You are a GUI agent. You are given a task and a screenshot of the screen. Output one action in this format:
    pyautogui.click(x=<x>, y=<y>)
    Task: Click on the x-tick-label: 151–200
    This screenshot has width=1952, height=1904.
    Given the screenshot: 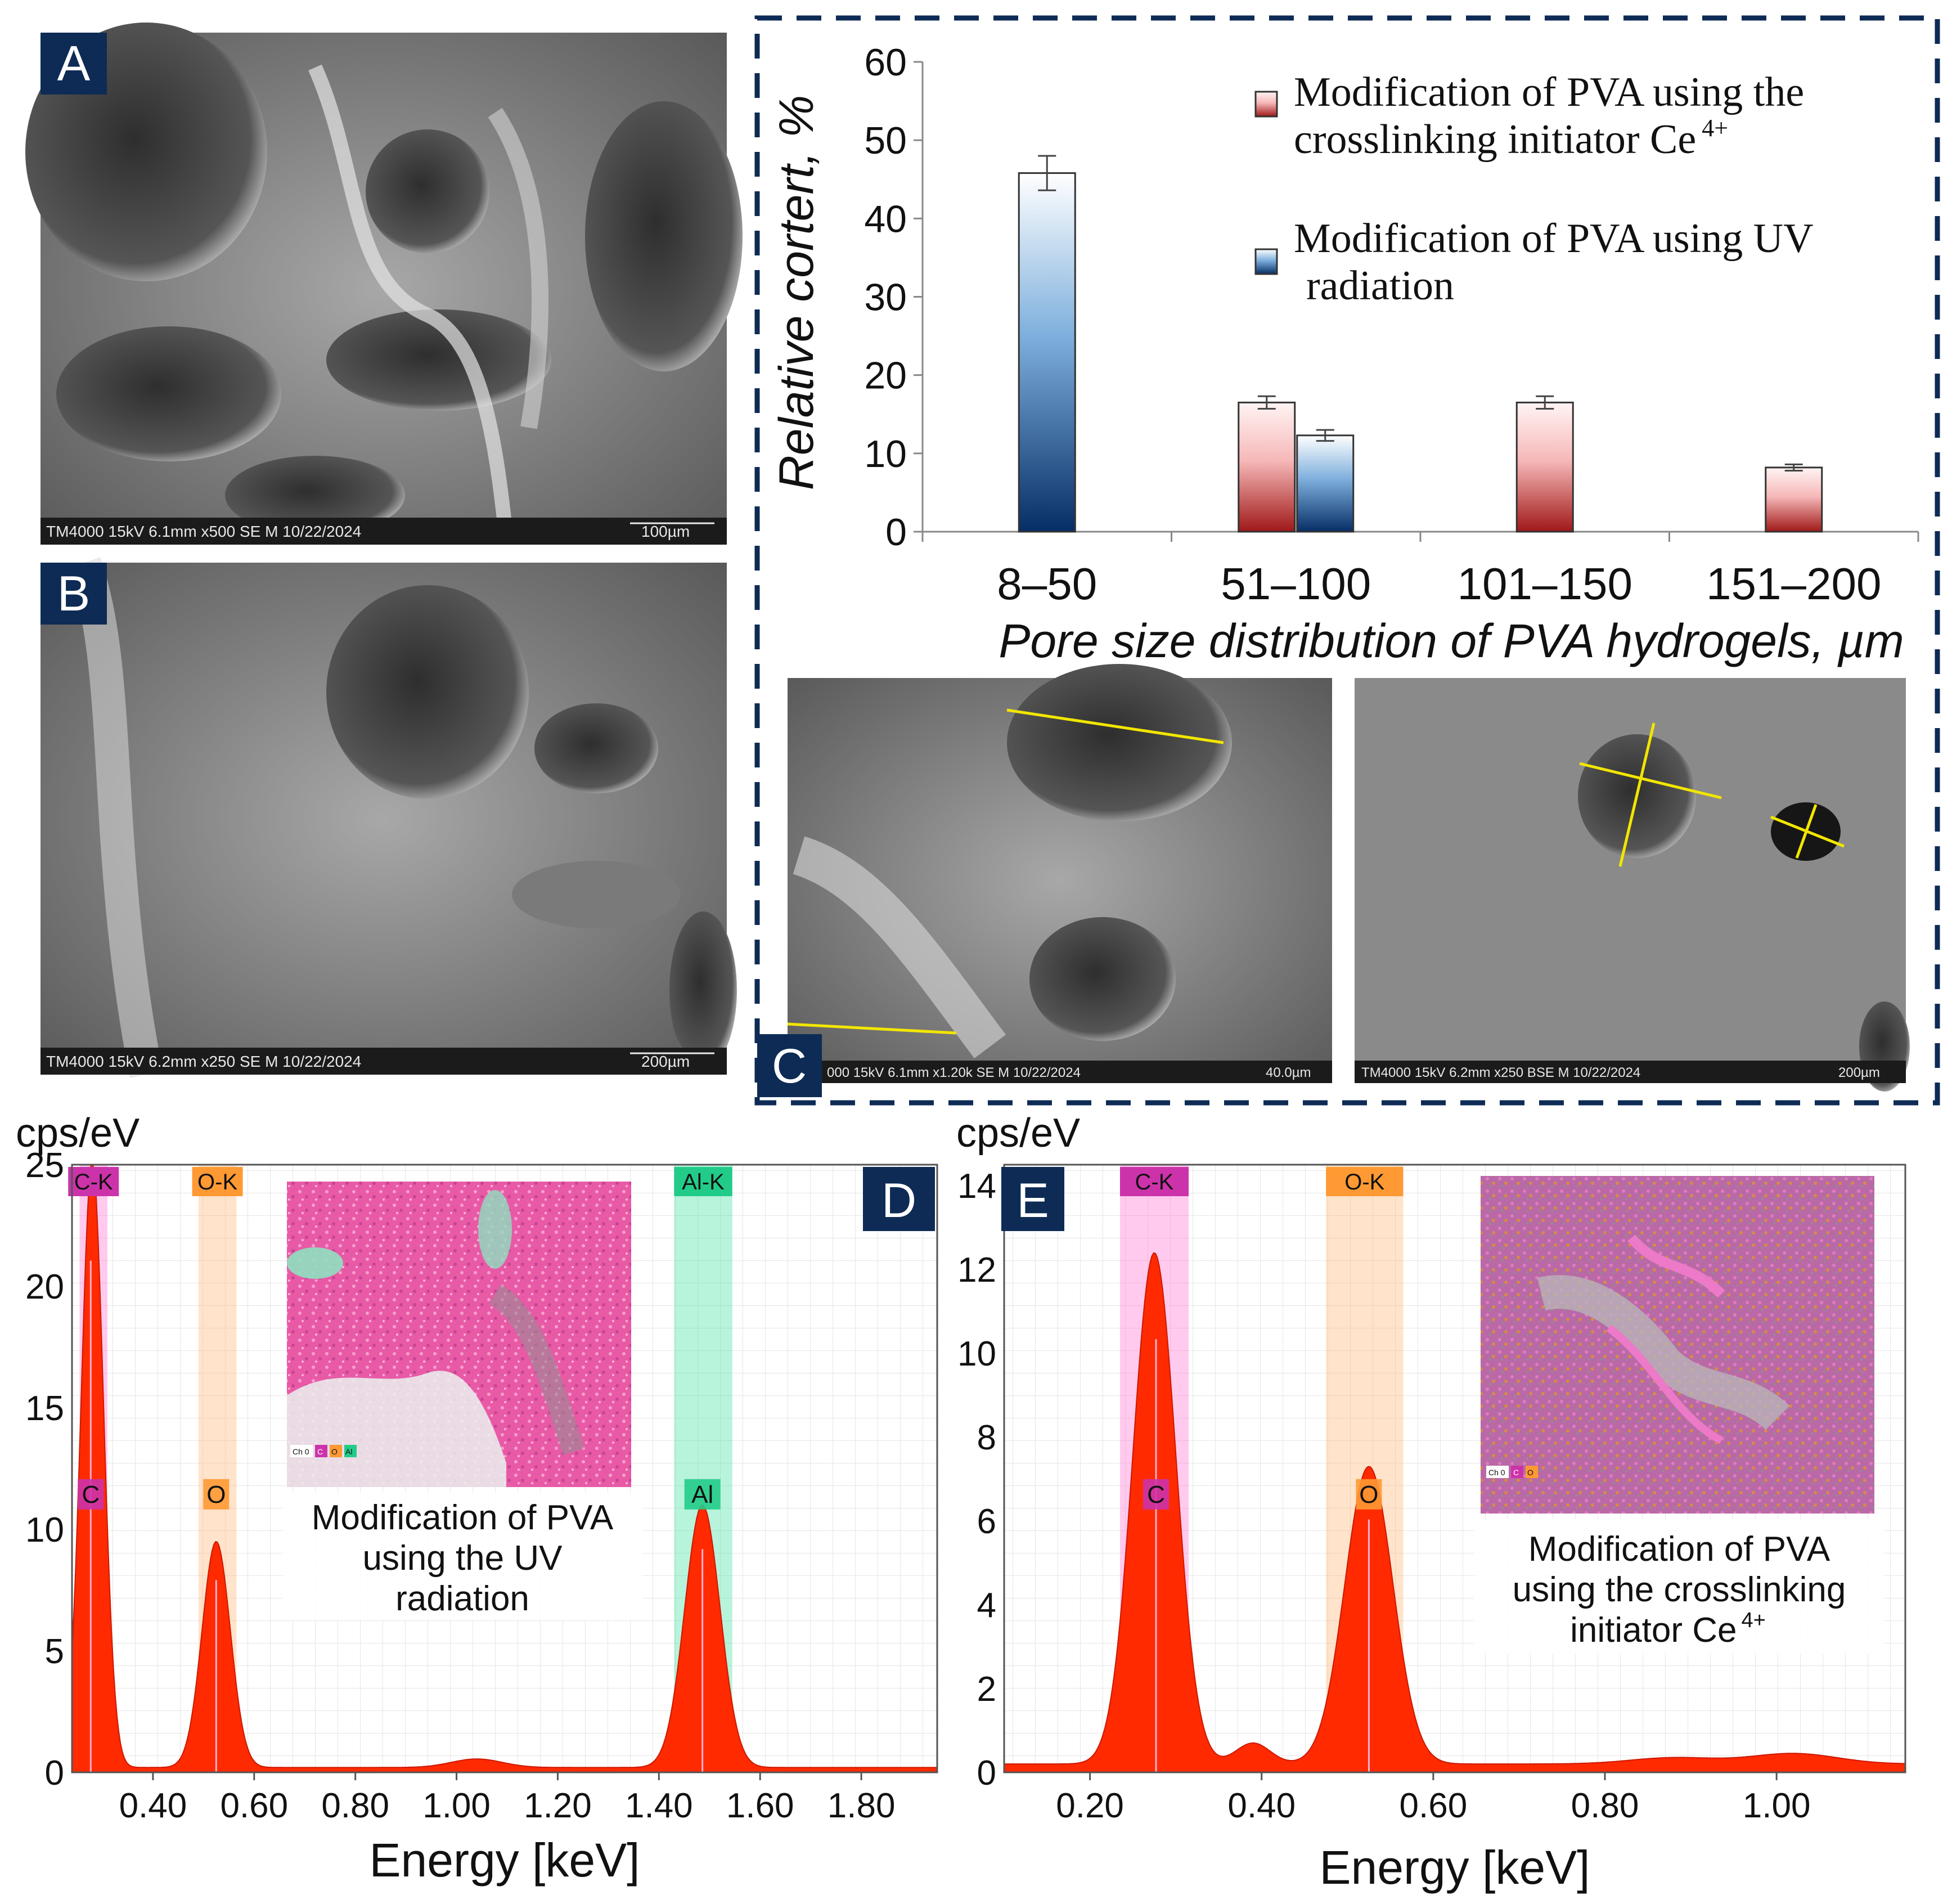 What is the action you would take?
    pyautogui.click(x=1793, y=584)
    